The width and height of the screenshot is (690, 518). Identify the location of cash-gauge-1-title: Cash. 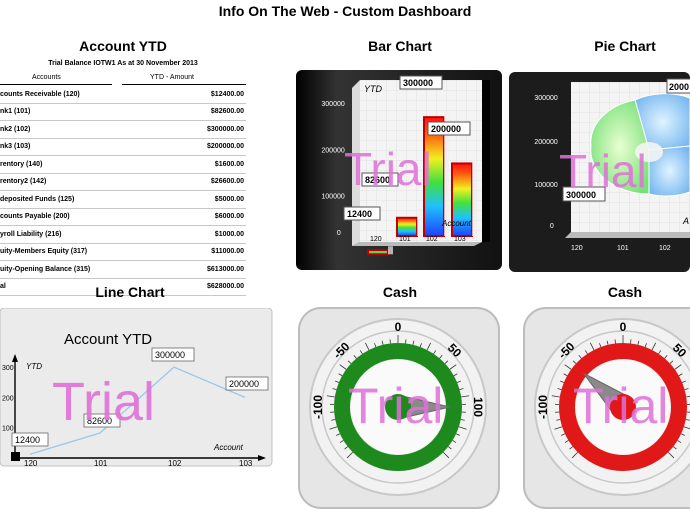
(400, 292).